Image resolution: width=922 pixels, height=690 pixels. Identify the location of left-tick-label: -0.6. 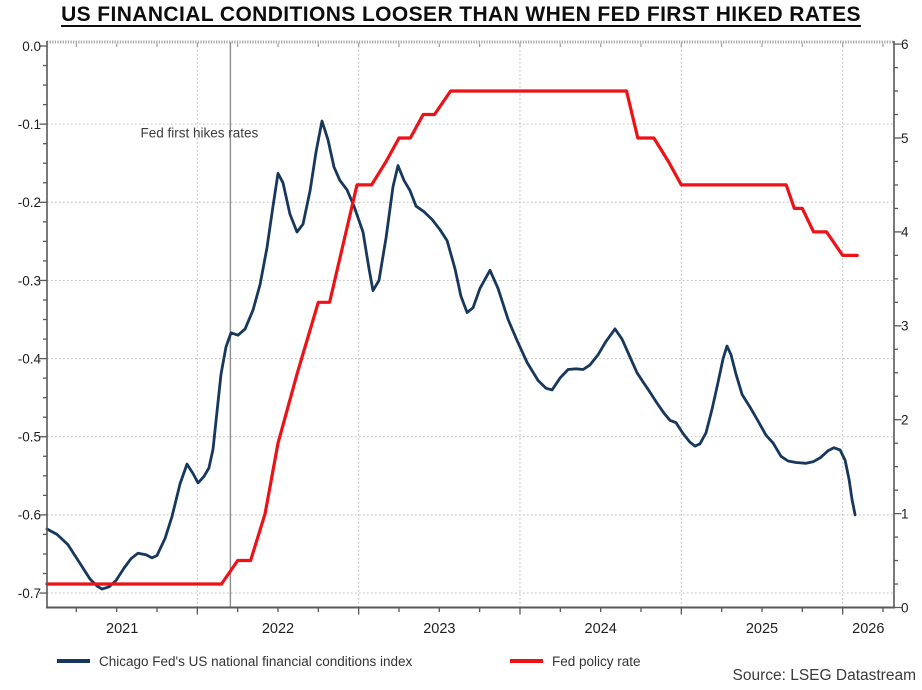
(29, 515).